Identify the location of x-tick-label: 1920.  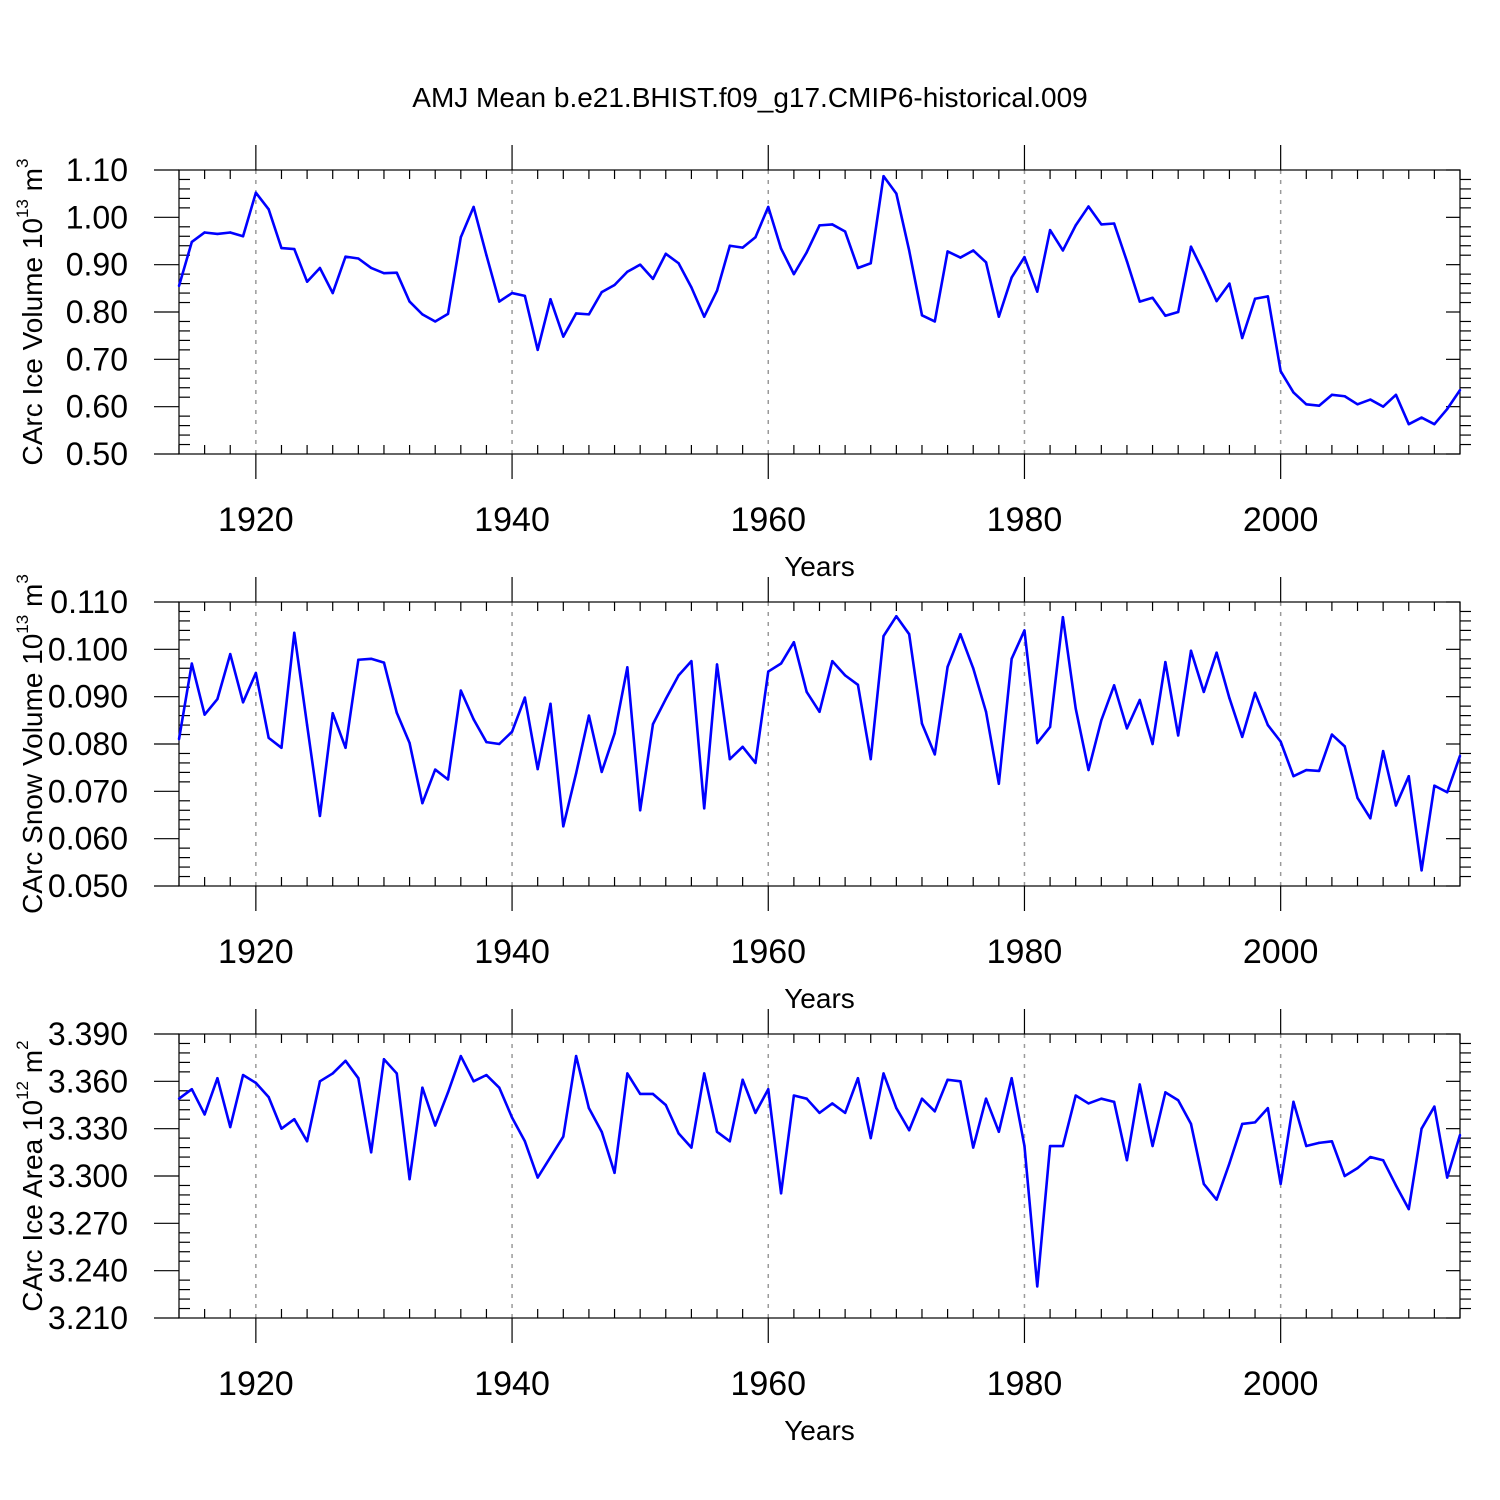
(256, 952).